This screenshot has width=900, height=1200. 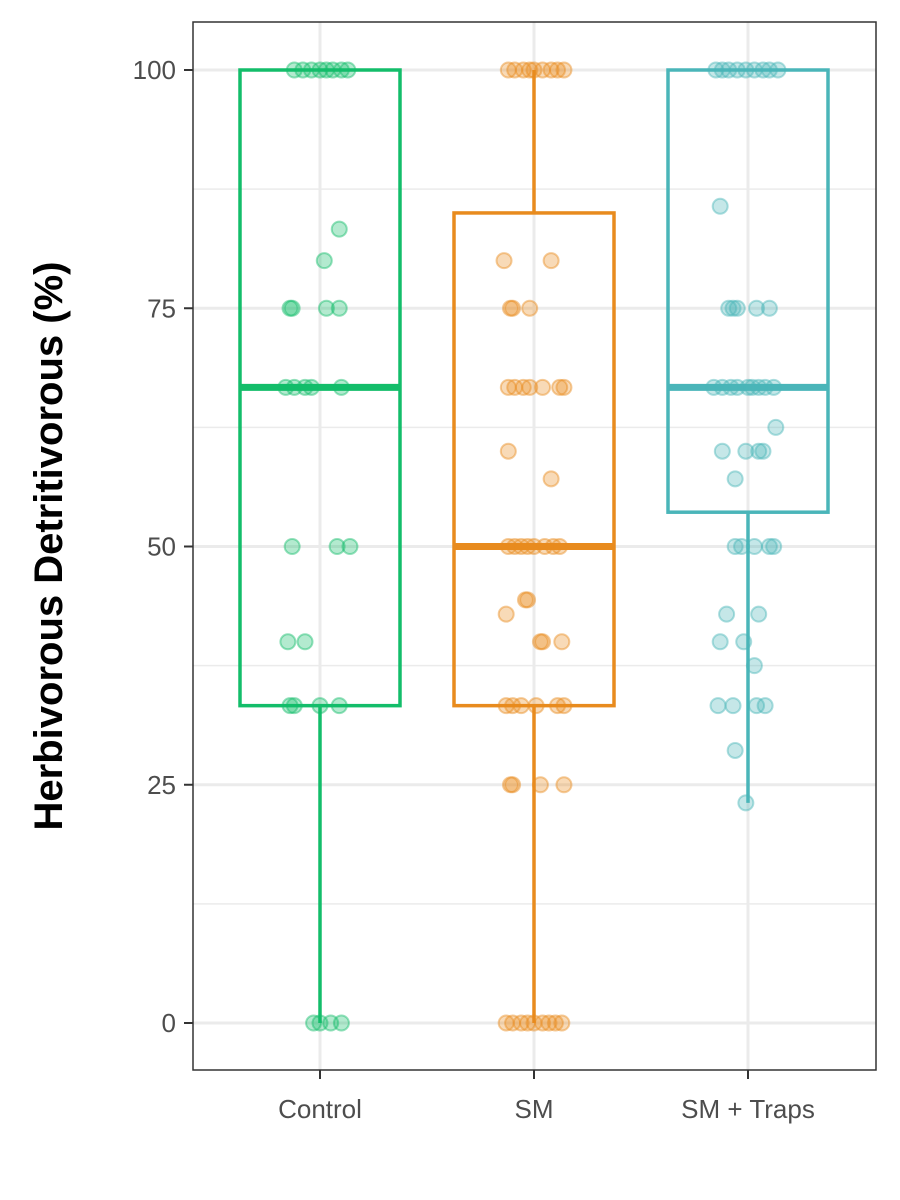 I want to click on box-sm-traps, so click(x=748, y=435).